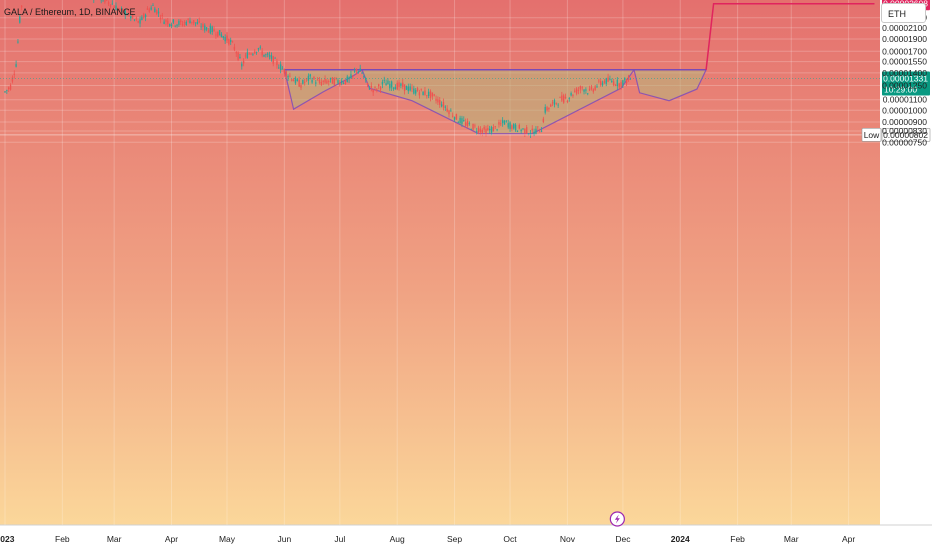 The width and height of the screenshot is (932, 550). I want to click on x-tick-label: May, so click(227, 539).